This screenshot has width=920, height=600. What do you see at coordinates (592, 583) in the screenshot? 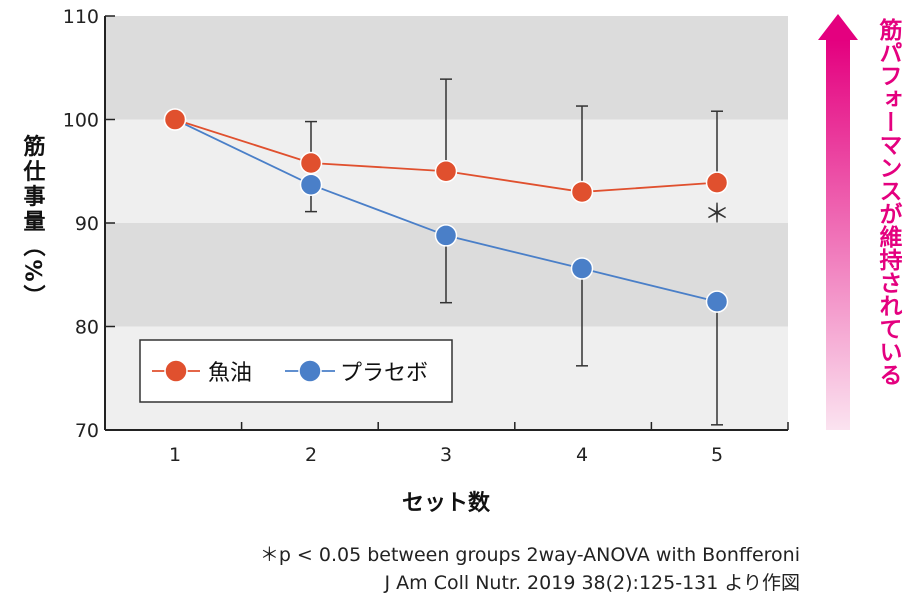
I see `source-citation: J Am Coll Nutr. 2019 38(2):125-131 より作図` at bounding box center [592, 583].